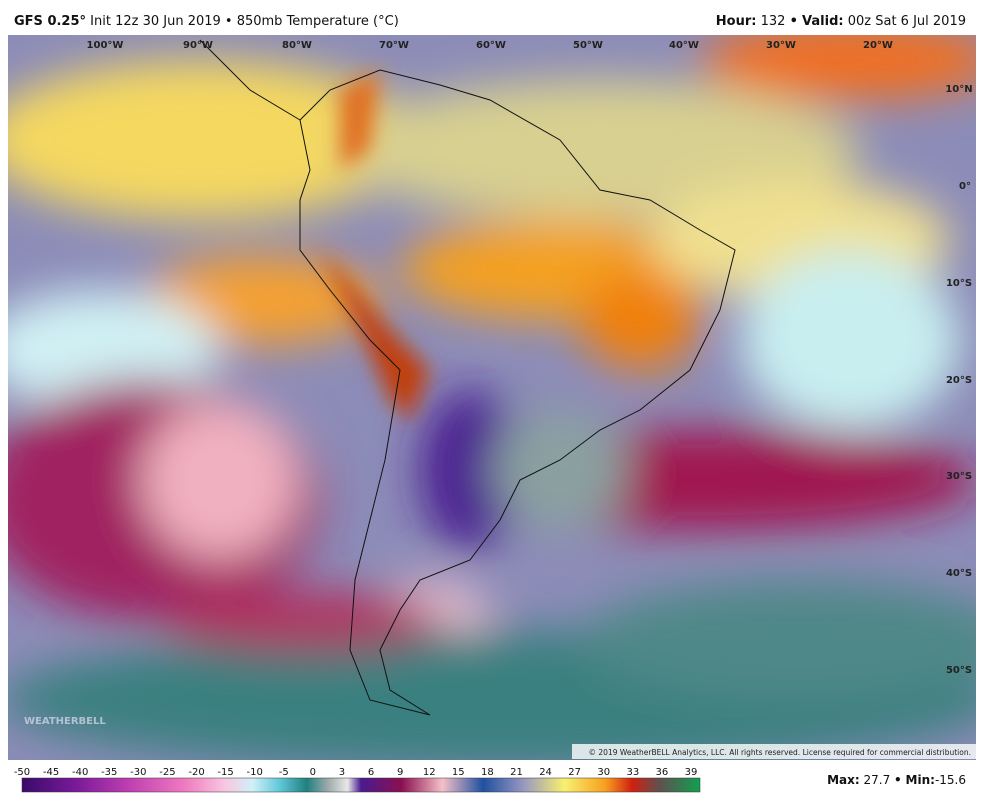 Image resolution: width=984 pixels, height=812 pixels. Describe the element at coordinates (878, 45) in the screenshot. I see `longitude-label: 20°W` at that location.